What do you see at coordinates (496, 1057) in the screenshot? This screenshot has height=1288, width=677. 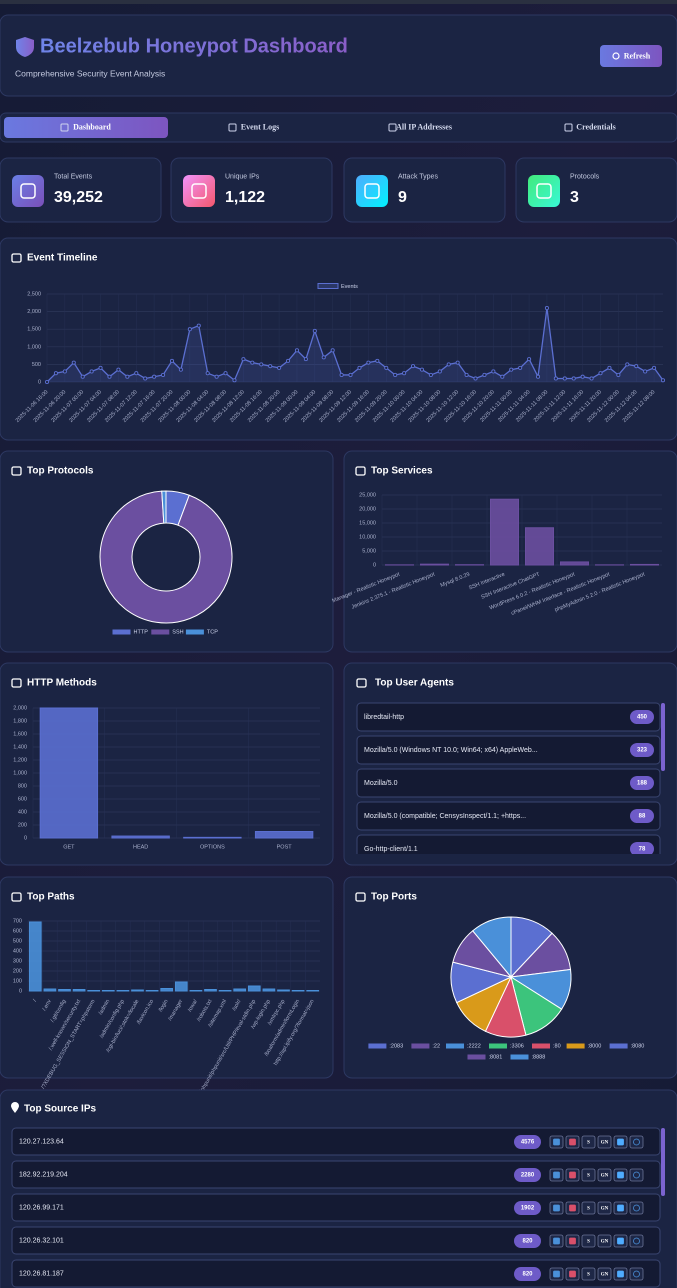 I see `legend-label: :8081` at bounding box center [496, 1057].